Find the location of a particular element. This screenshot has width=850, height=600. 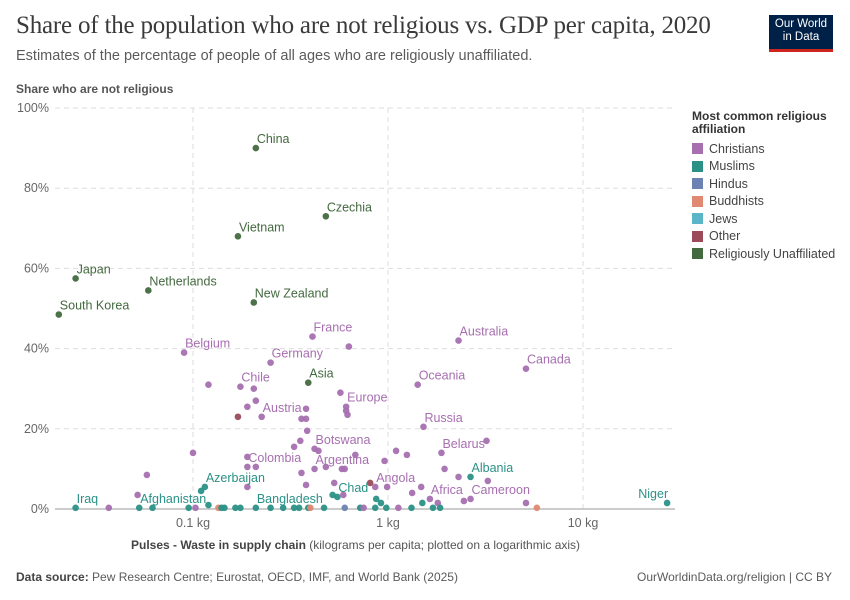

legend-item: Hindus is located at coordinates (767, 184).